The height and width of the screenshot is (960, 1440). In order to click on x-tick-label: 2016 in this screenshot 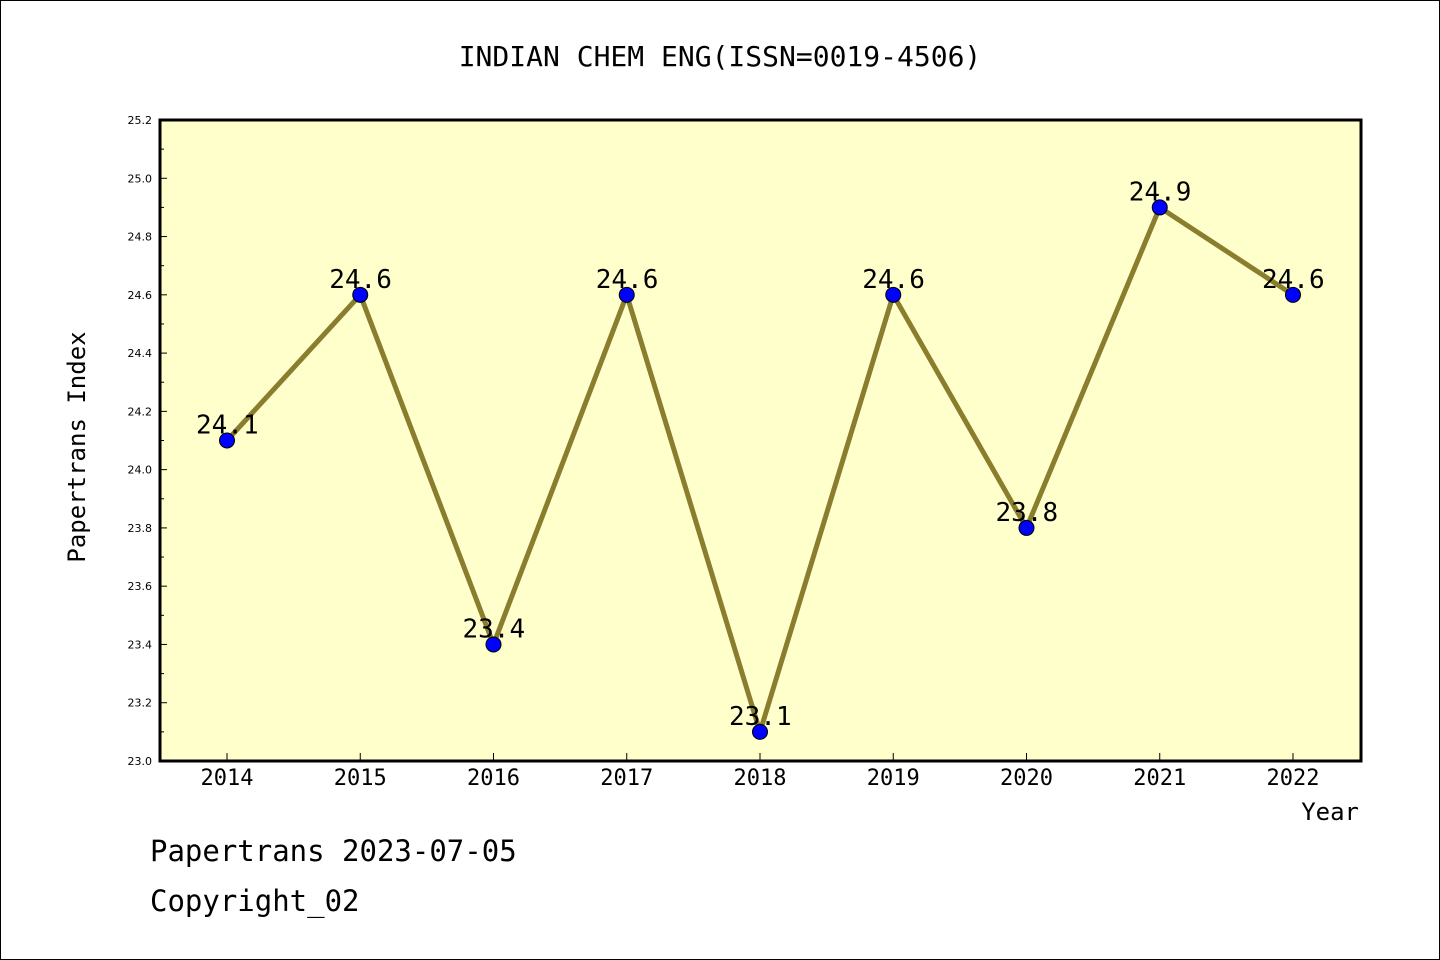, I will do `click(493, 778)`.